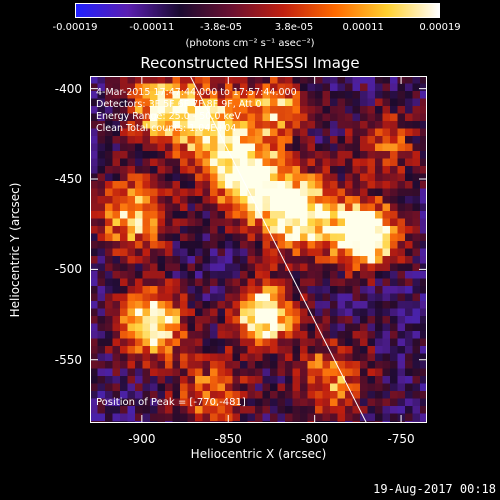 The width and height of the screenshot is (500, 500). Describe the element at coordinates (142, 439) in the screenshot. I see `x-tick-label: -900` at that location.